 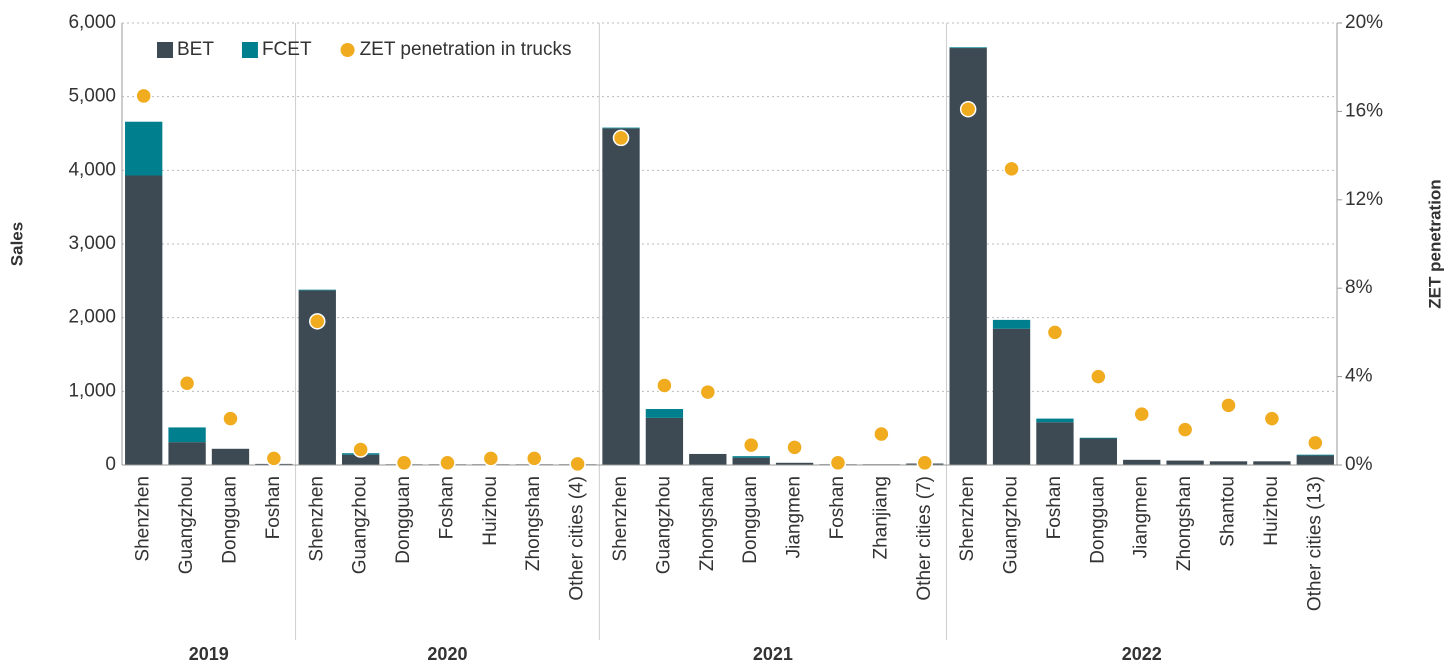 I want to click on y-axis-label: Sales, so click(x=16, y=244).